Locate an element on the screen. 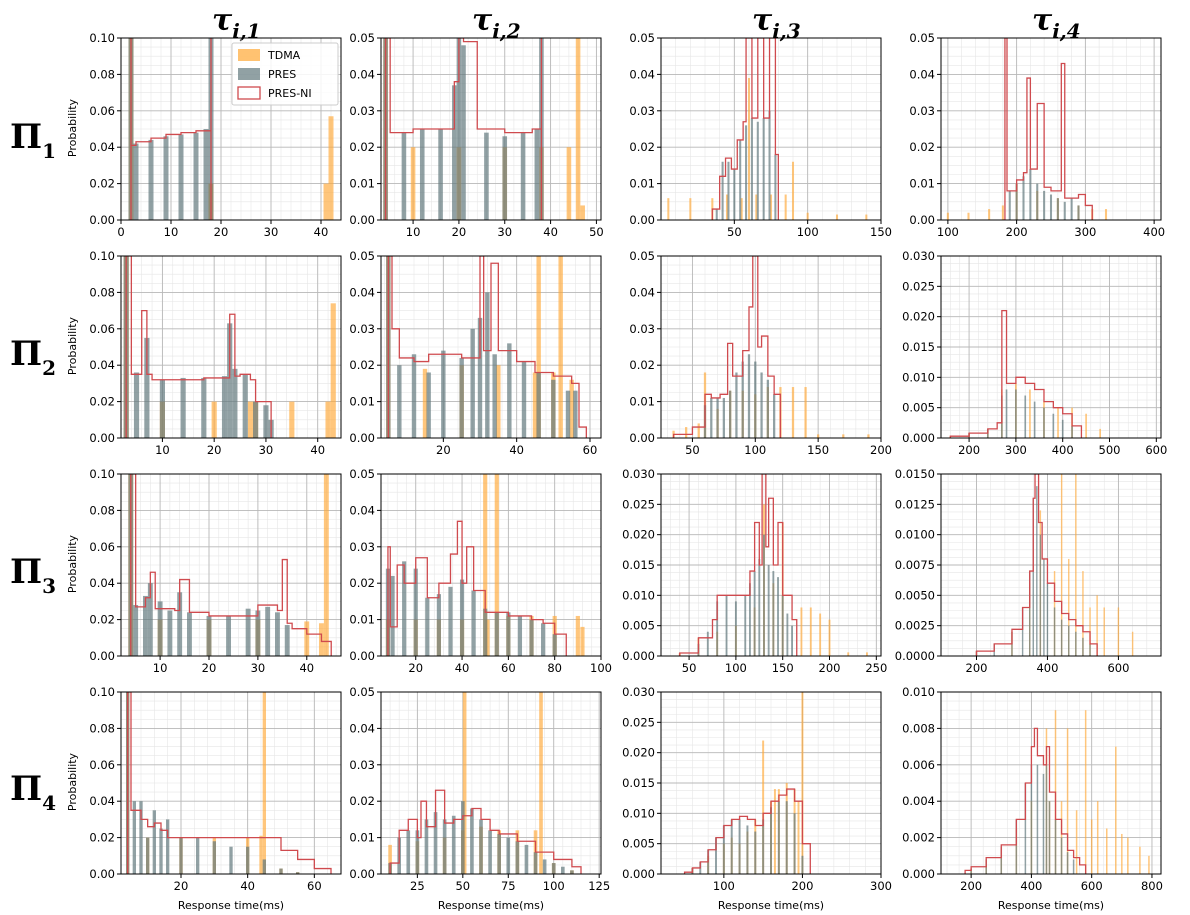 This screenshot has width=1190, height=915. y-tick-label-r2c2: 0.04 is located at coordinates (362, 292).